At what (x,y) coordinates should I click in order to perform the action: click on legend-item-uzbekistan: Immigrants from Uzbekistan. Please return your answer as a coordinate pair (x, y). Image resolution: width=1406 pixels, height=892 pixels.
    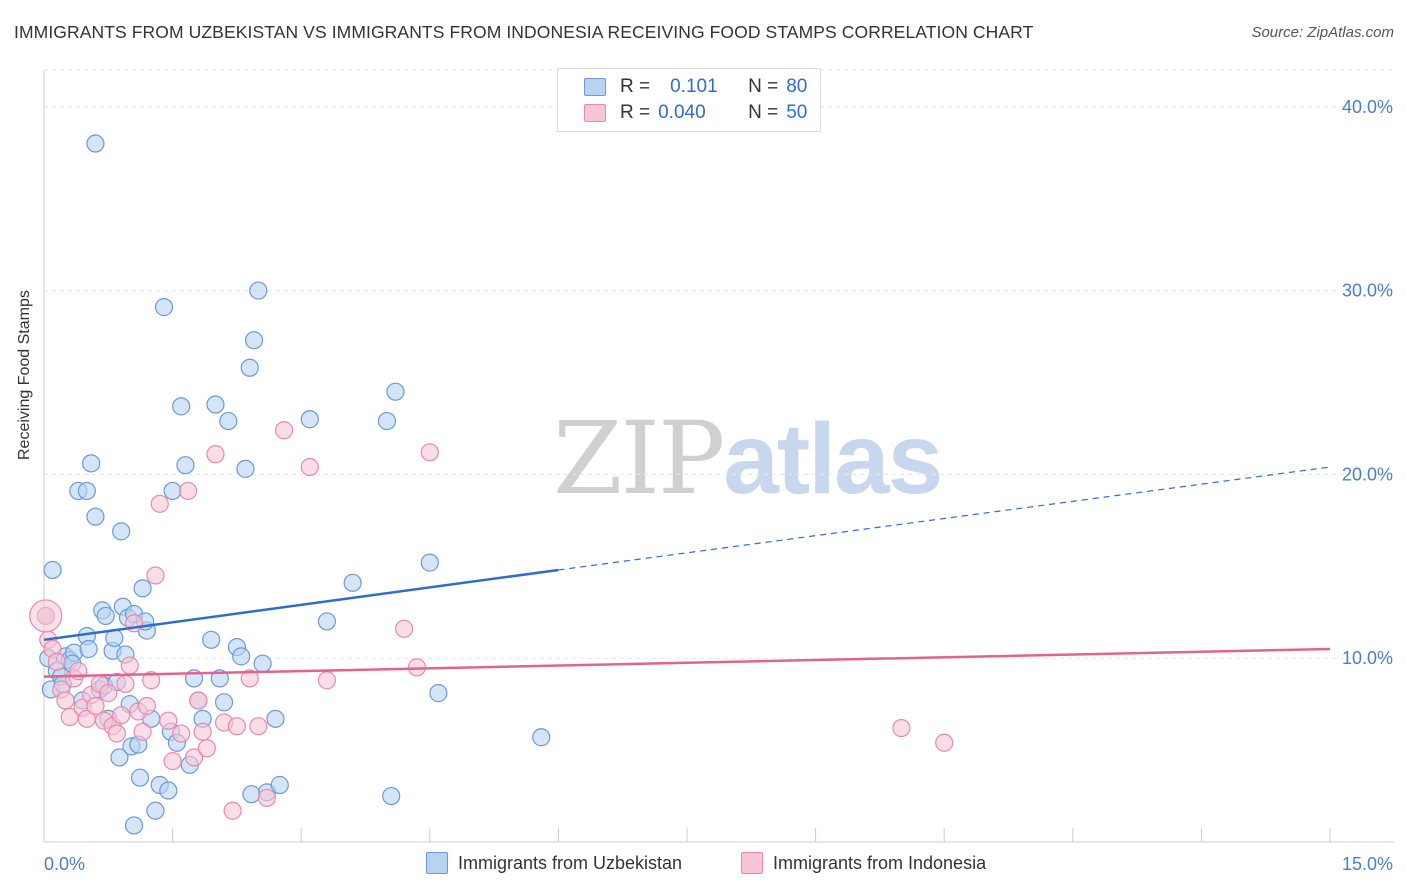
    Looking at the image, I should click on (554, 863).